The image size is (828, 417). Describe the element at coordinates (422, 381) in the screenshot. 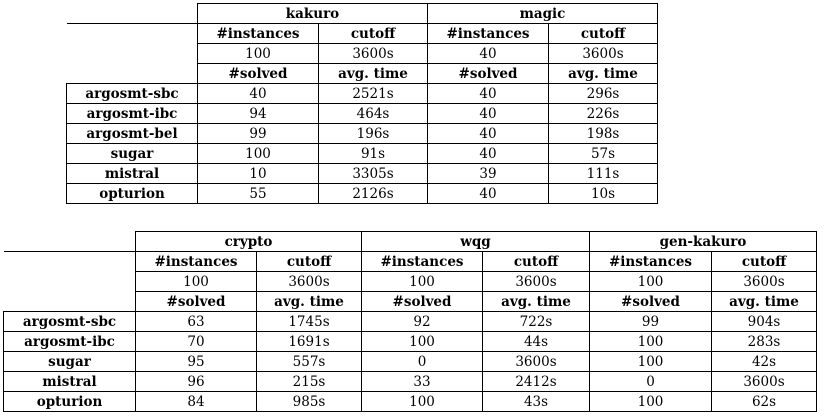

I see `solved-value: 33` at that location.